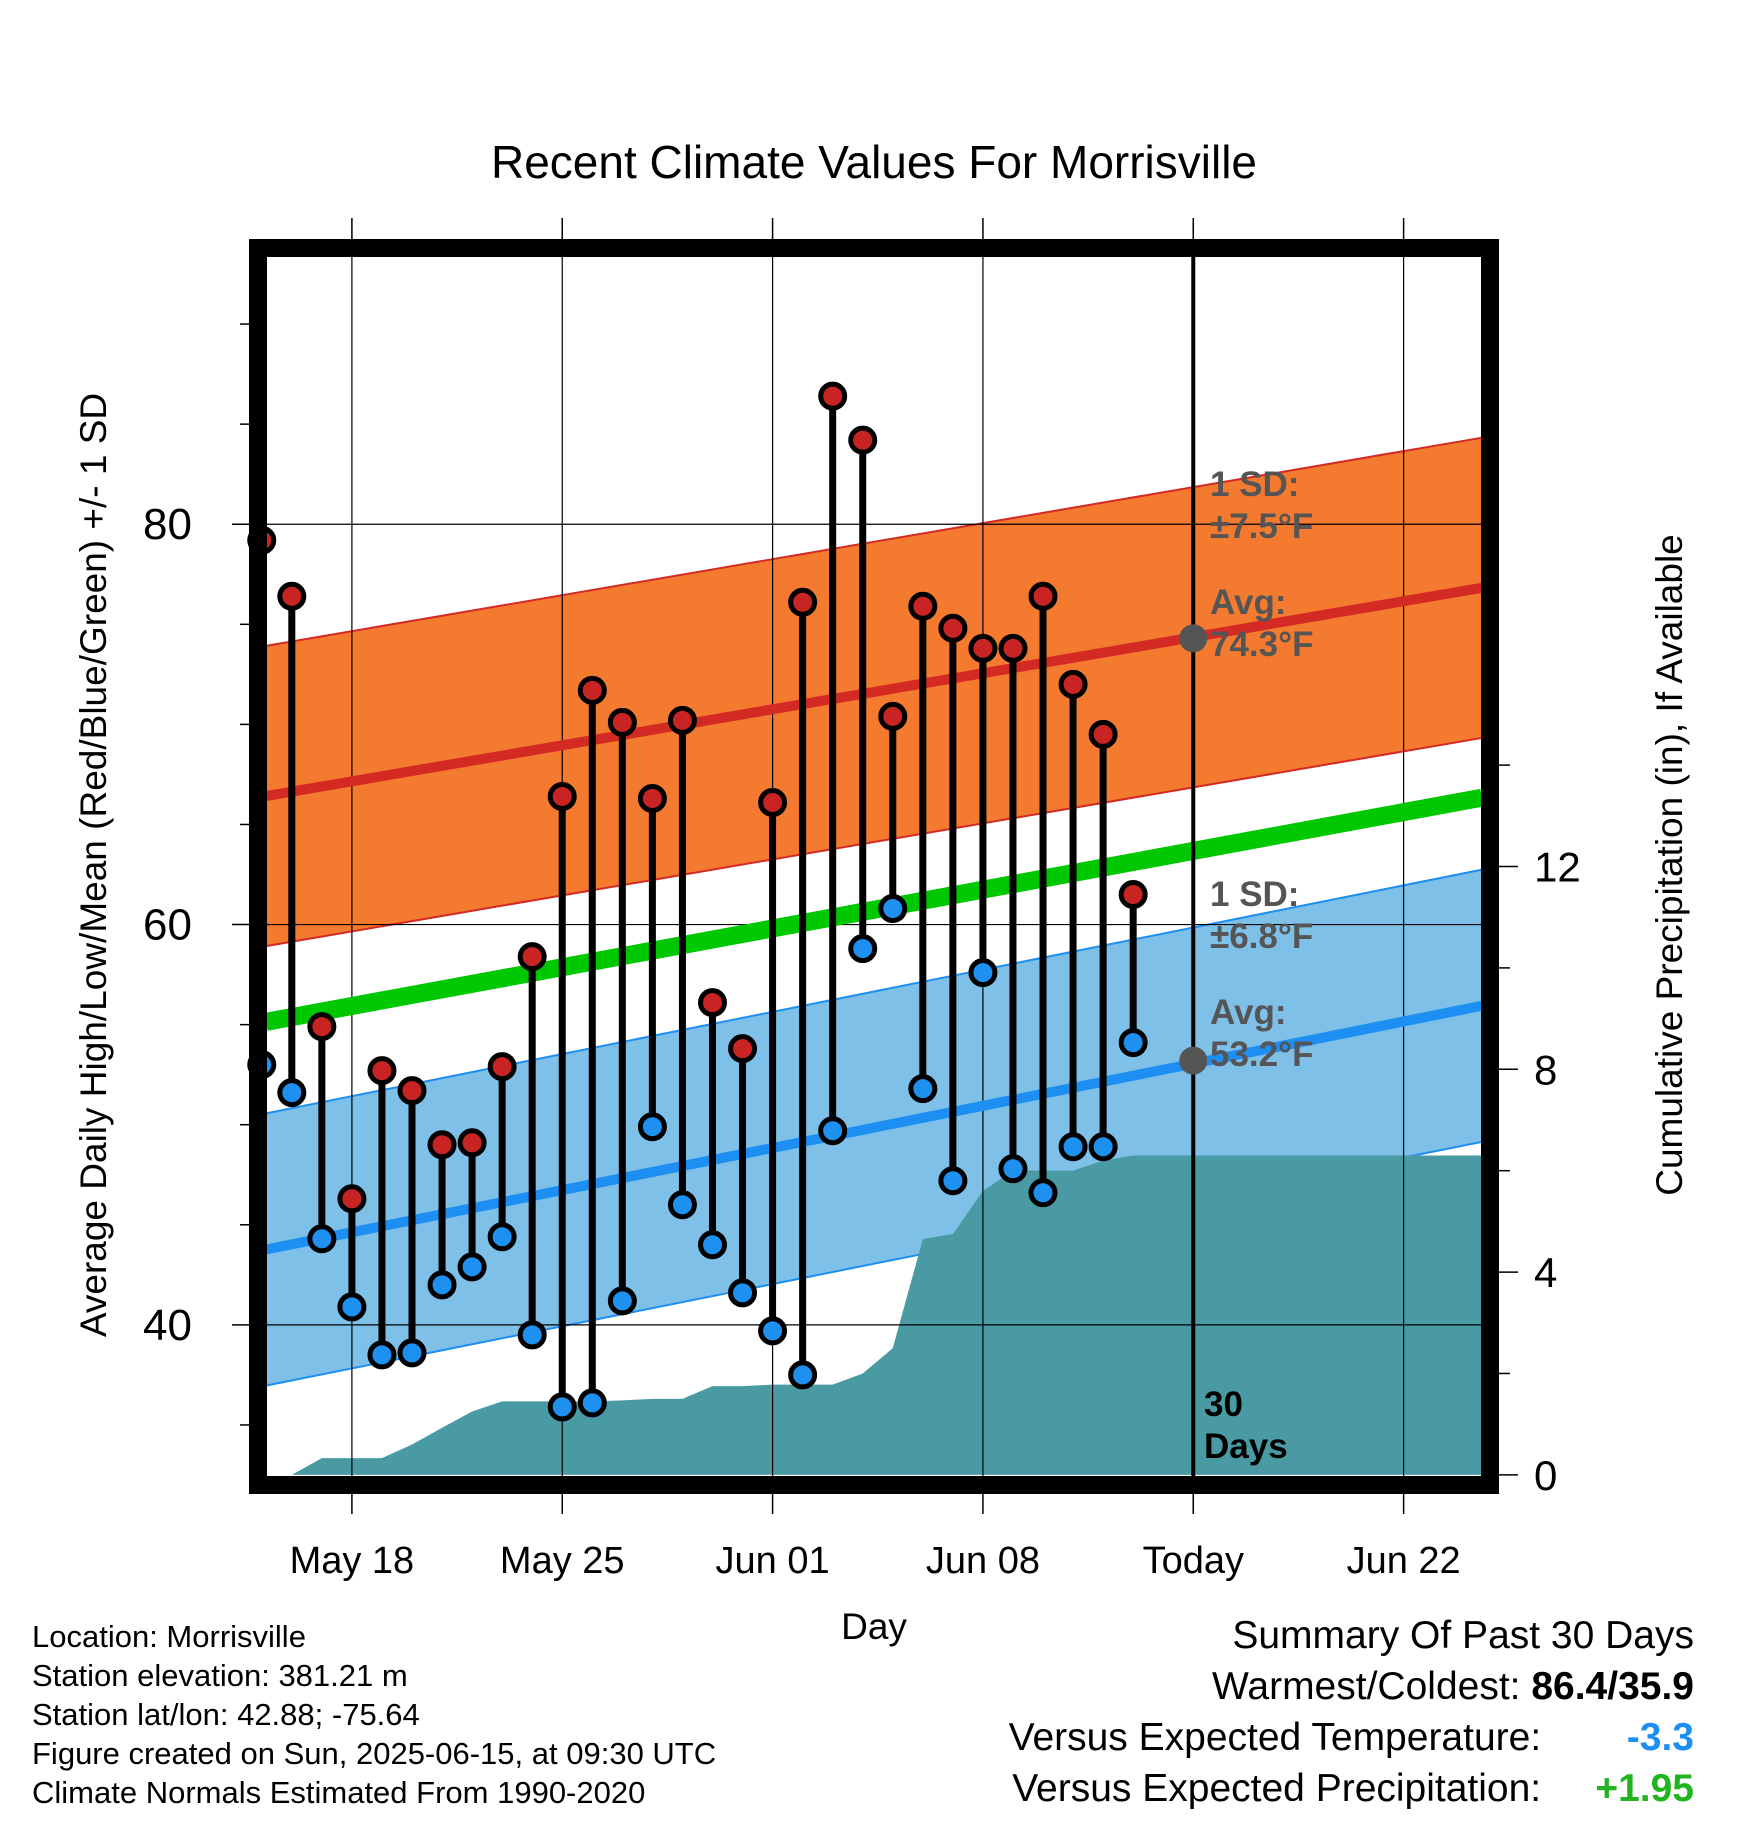  Describe the element at coordinates (1277, 1788) in the screenshot. I see `precip-departure-label: Versus Expected Precipitation:` at that location.